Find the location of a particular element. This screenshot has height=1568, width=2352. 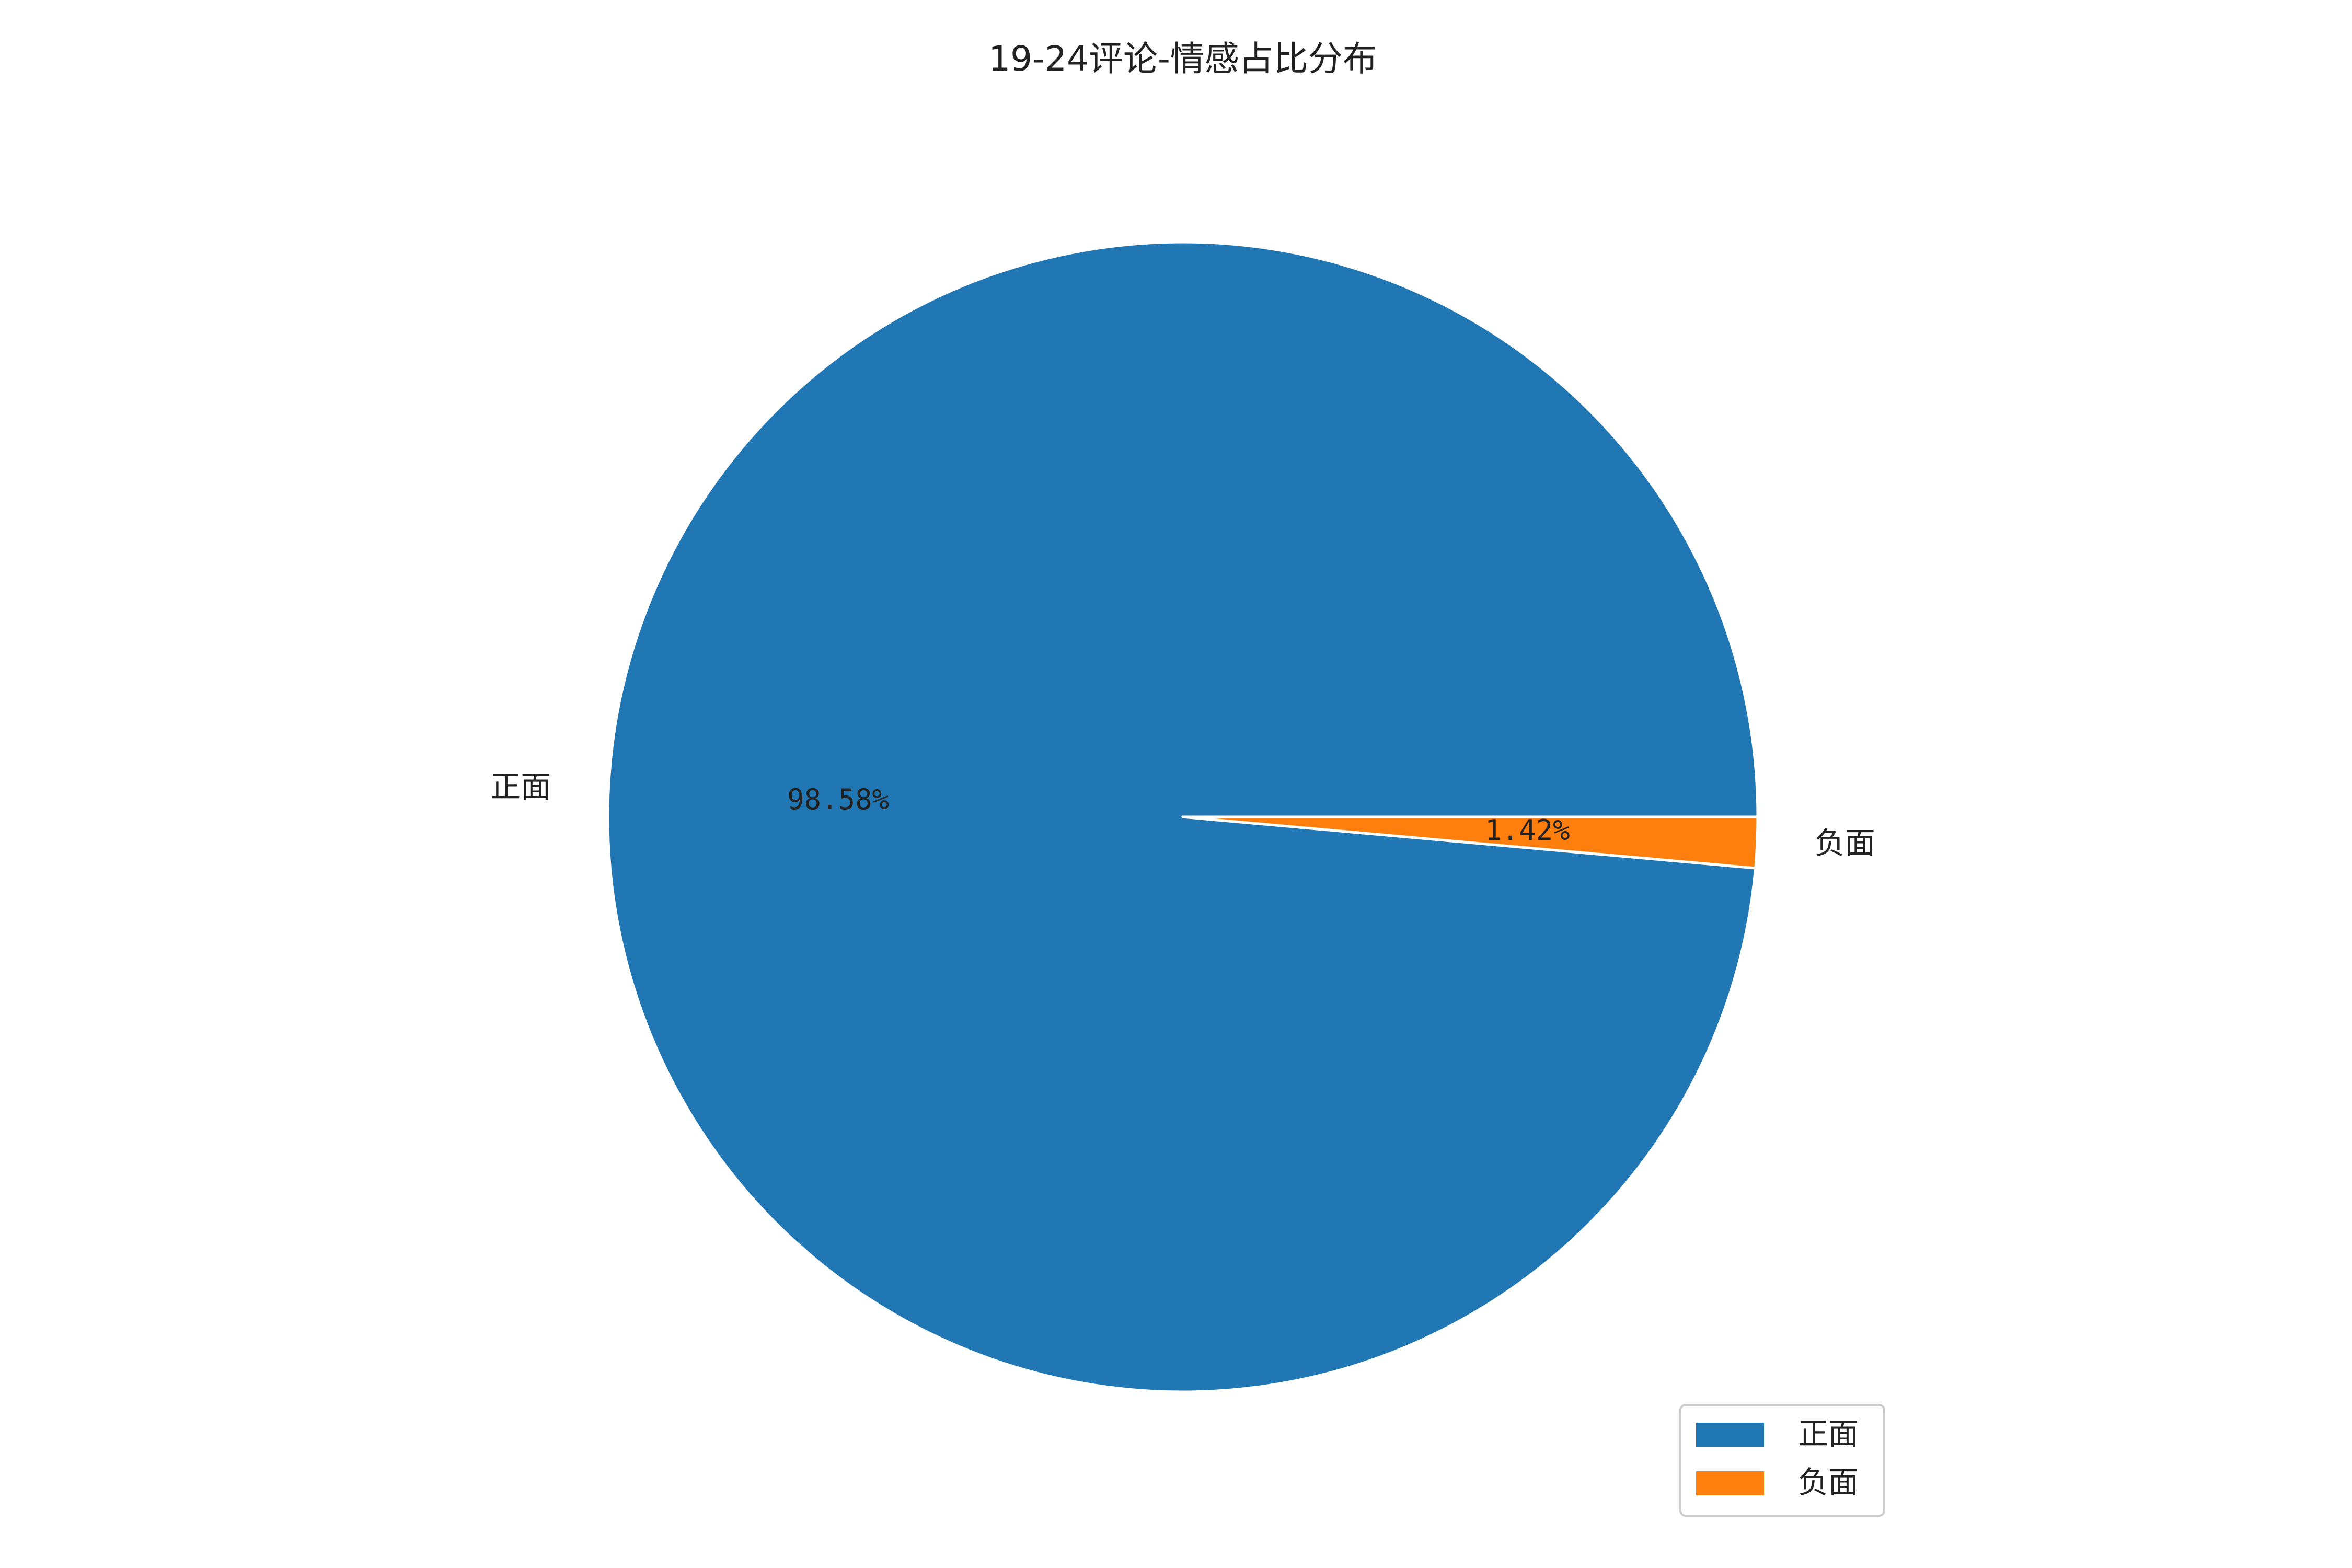

percent-label-negative: 1.42% is located at coordinates (1527, 830).